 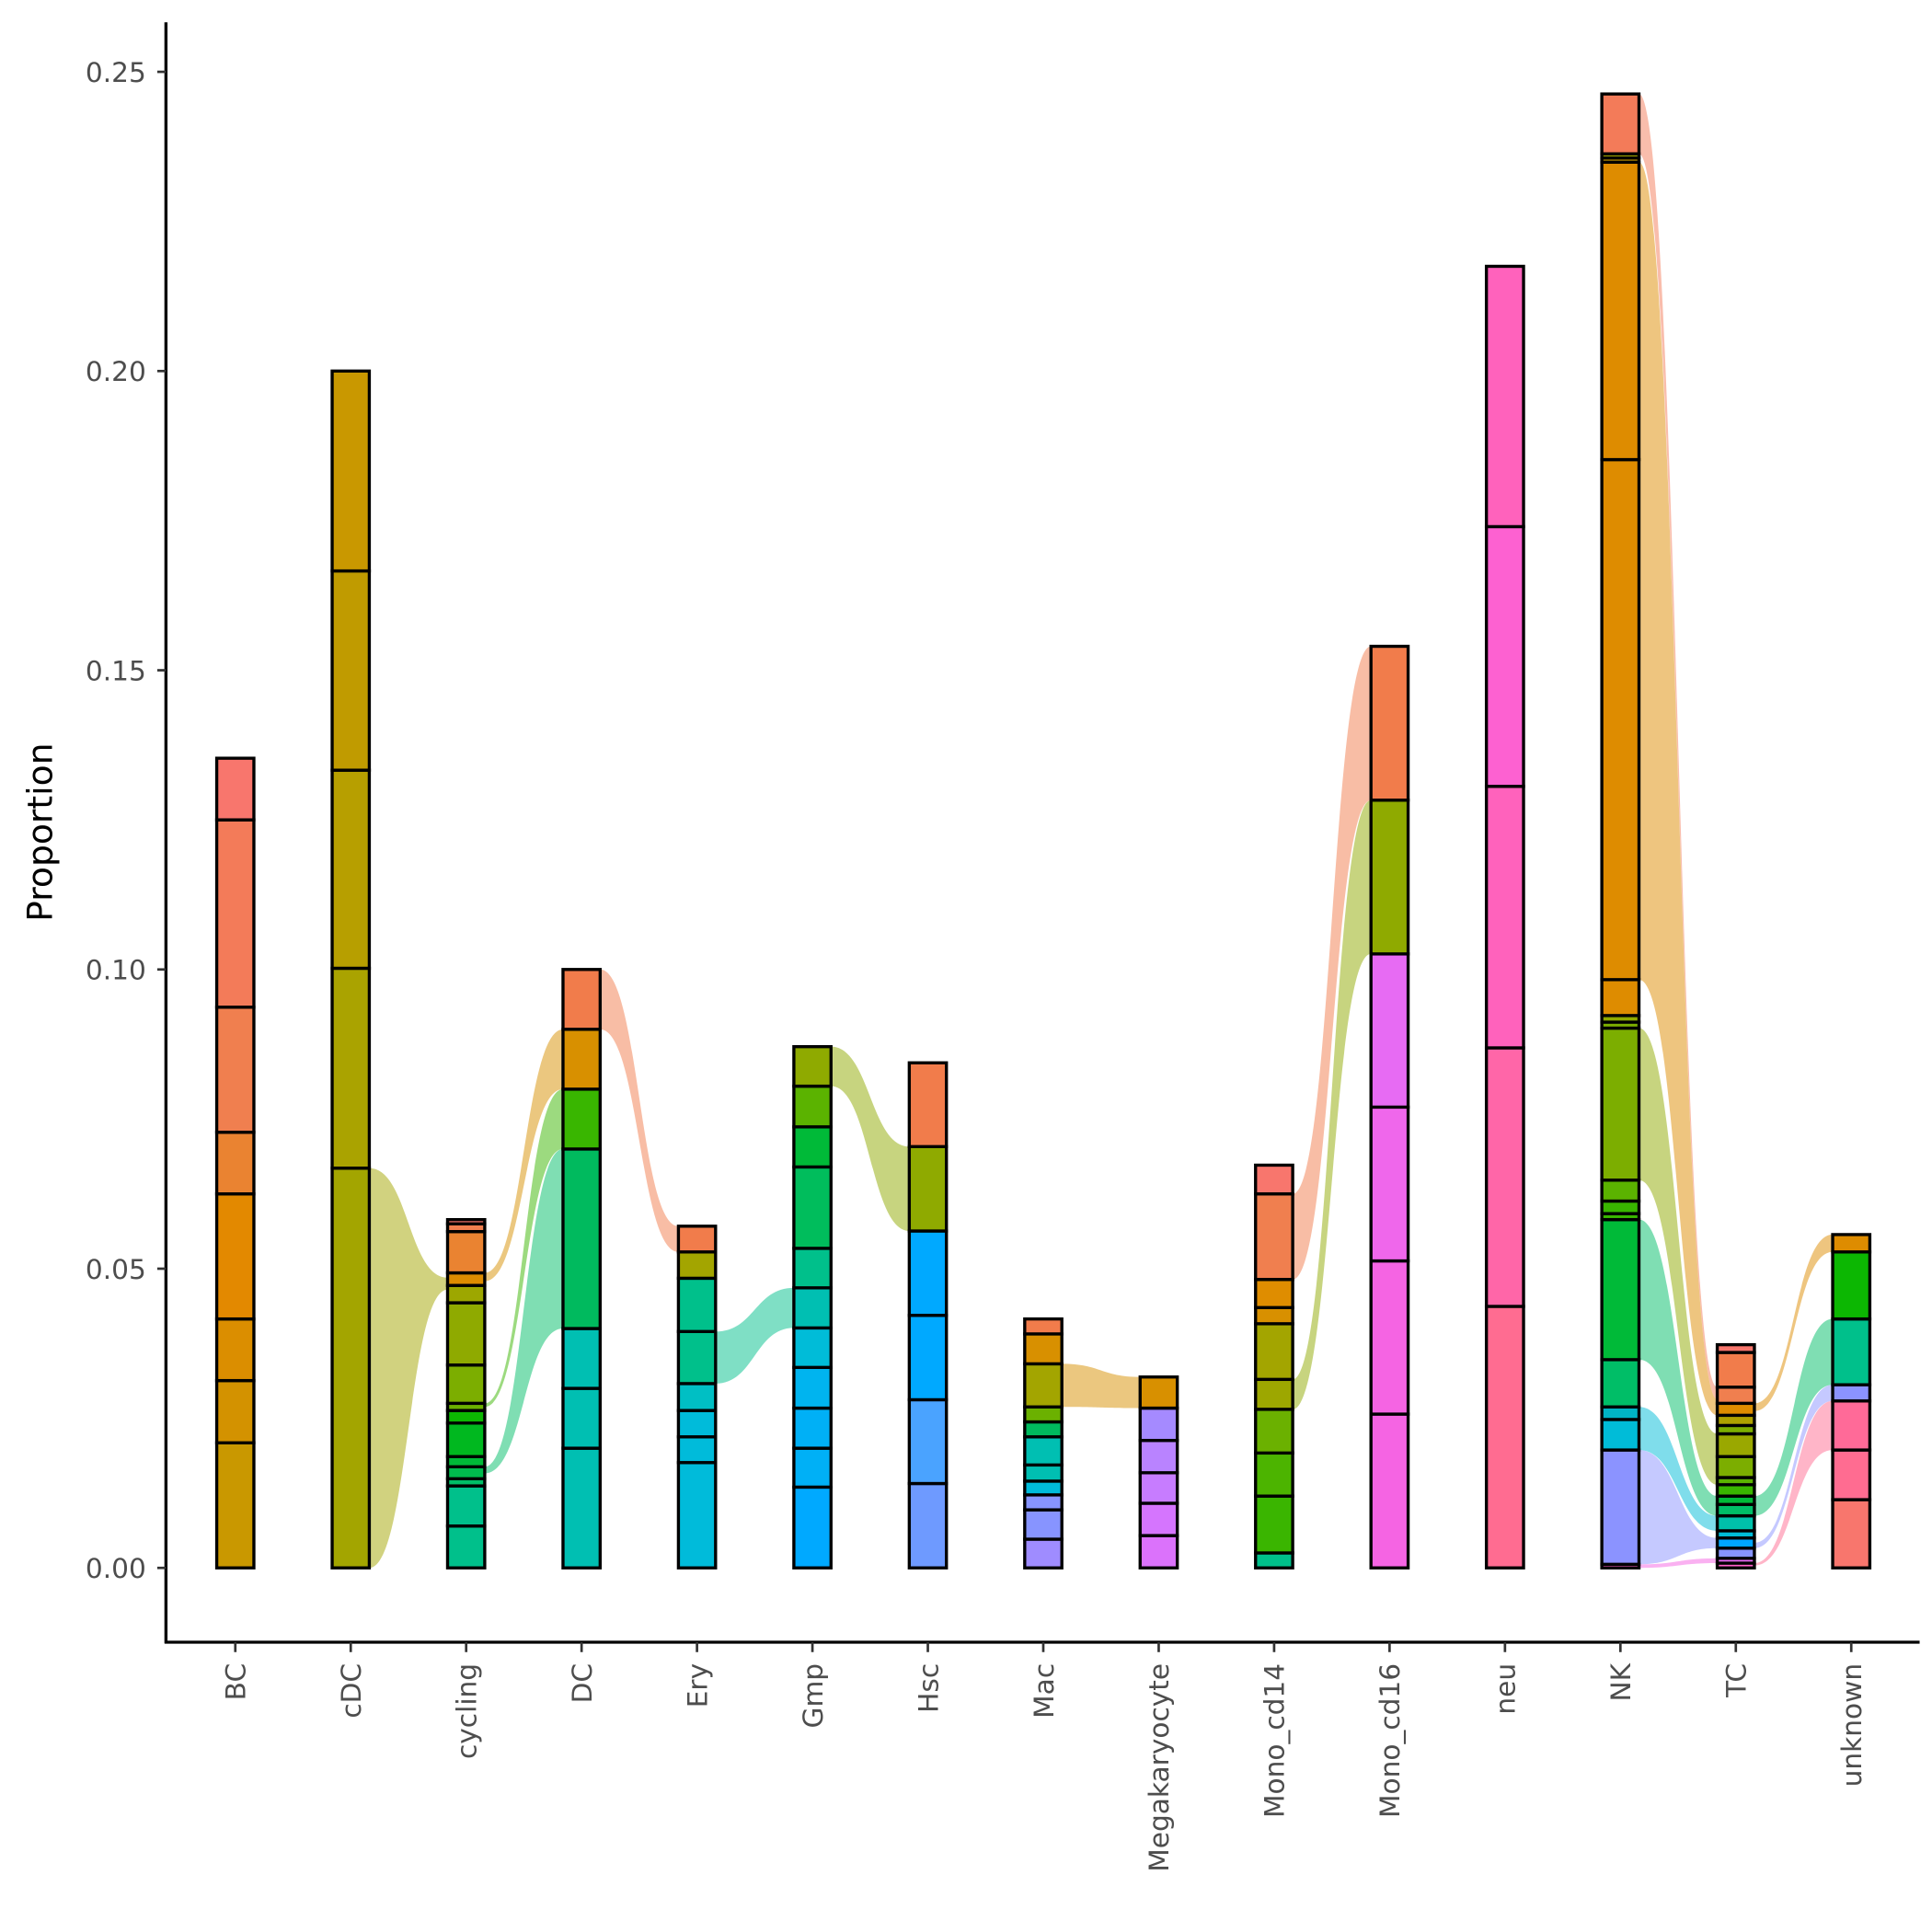 What do you see at coordinates (408, 1368) in the screenshot?
I see `flow-cDC-to-cycling` at bounding box center [408, 1368].